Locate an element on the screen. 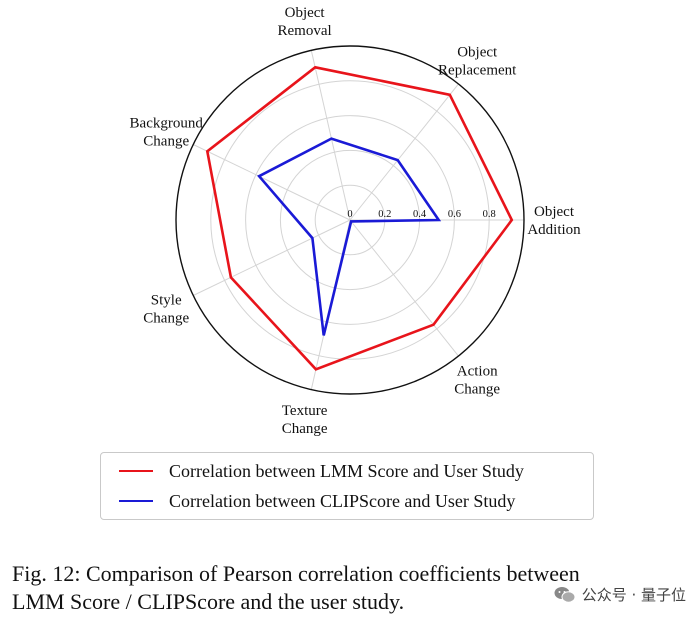 This screenshot has height=626, width=700. axis-label-2-line-0: Object is located at coordinates (305, 13).